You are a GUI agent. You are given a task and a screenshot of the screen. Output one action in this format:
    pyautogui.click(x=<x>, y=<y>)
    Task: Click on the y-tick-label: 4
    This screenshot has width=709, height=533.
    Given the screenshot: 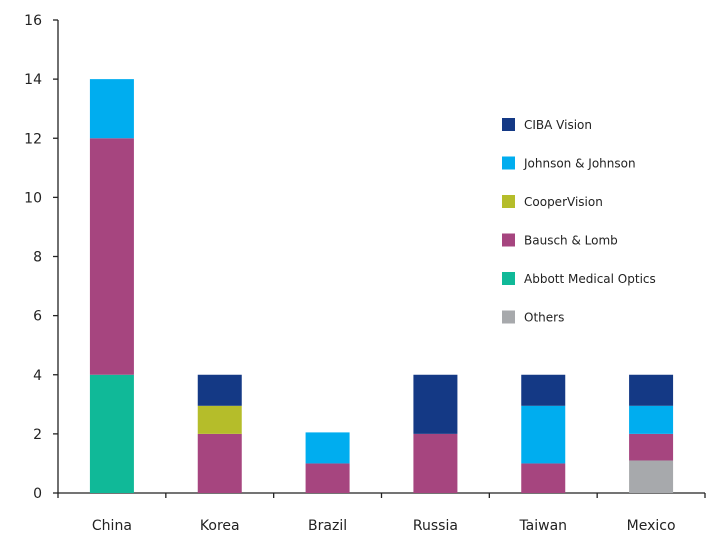 What is the action you would take?
    pyautogui.click(x=37, y=376)
    